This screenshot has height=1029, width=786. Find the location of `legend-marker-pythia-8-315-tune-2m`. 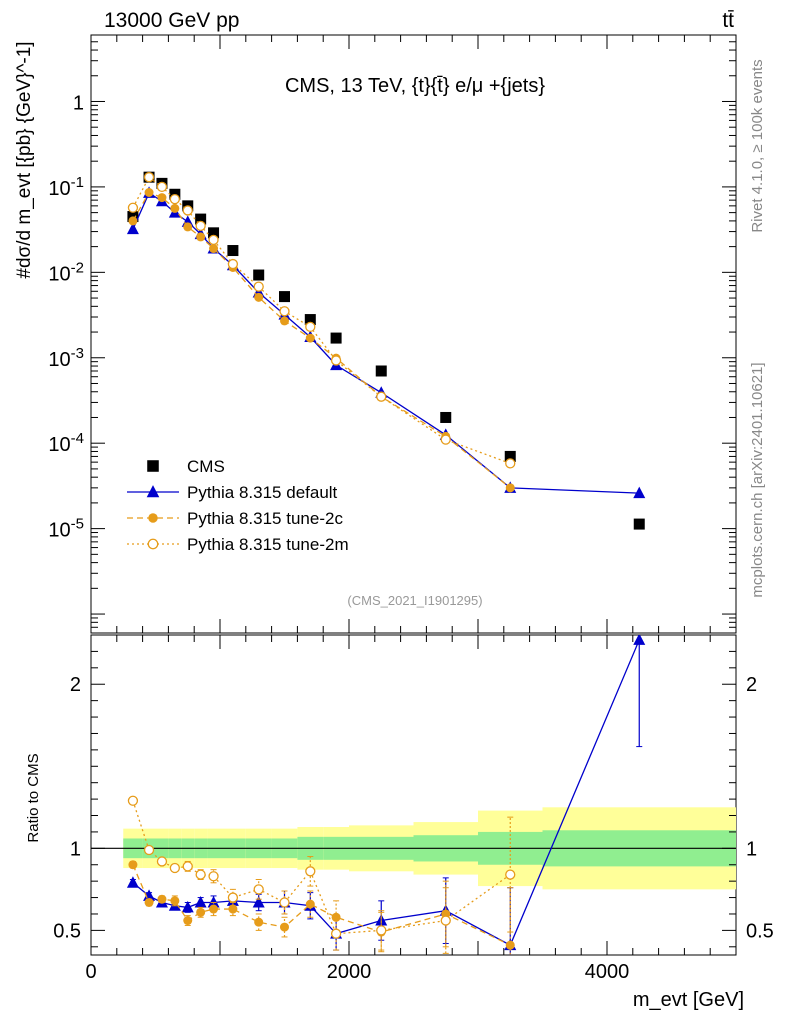

legend-marker-pythia-8-315-tune-2m is located at coordinates (153, 544).